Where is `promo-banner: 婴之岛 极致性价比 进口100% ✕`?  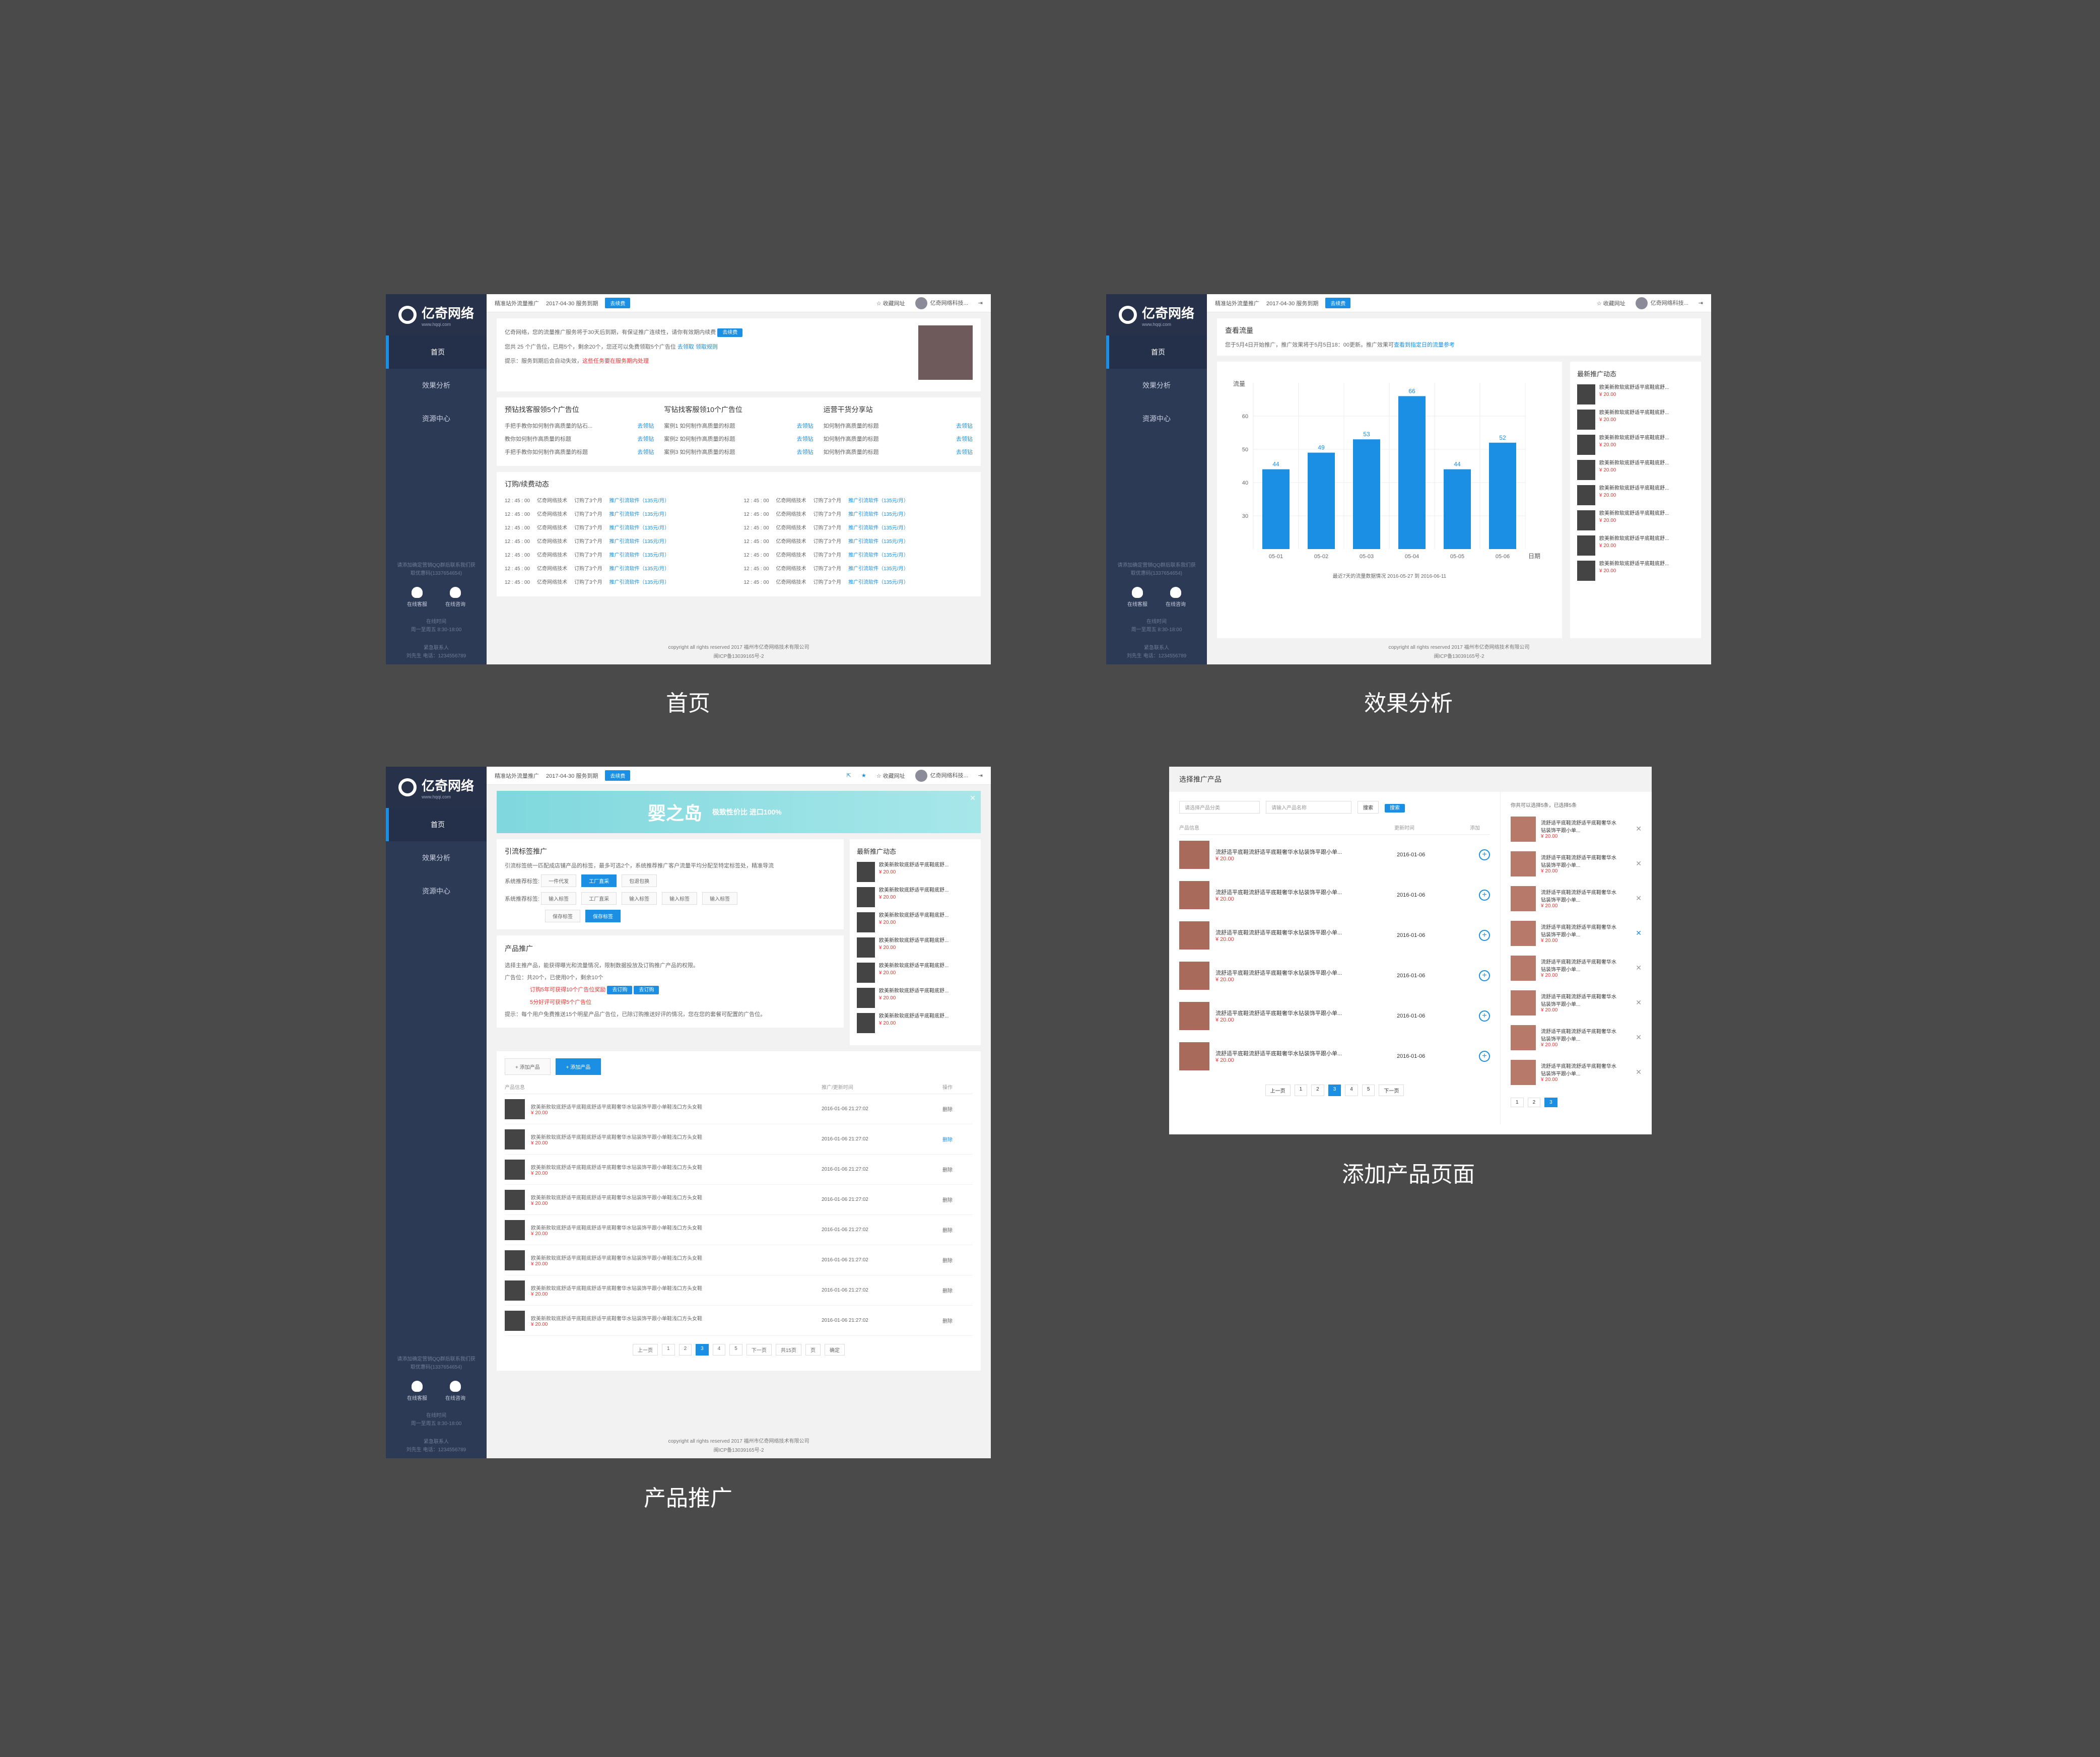
promo-banner: 婴之岛 极致性价比 进口100% ✕ is located at coordinates (739, 812).